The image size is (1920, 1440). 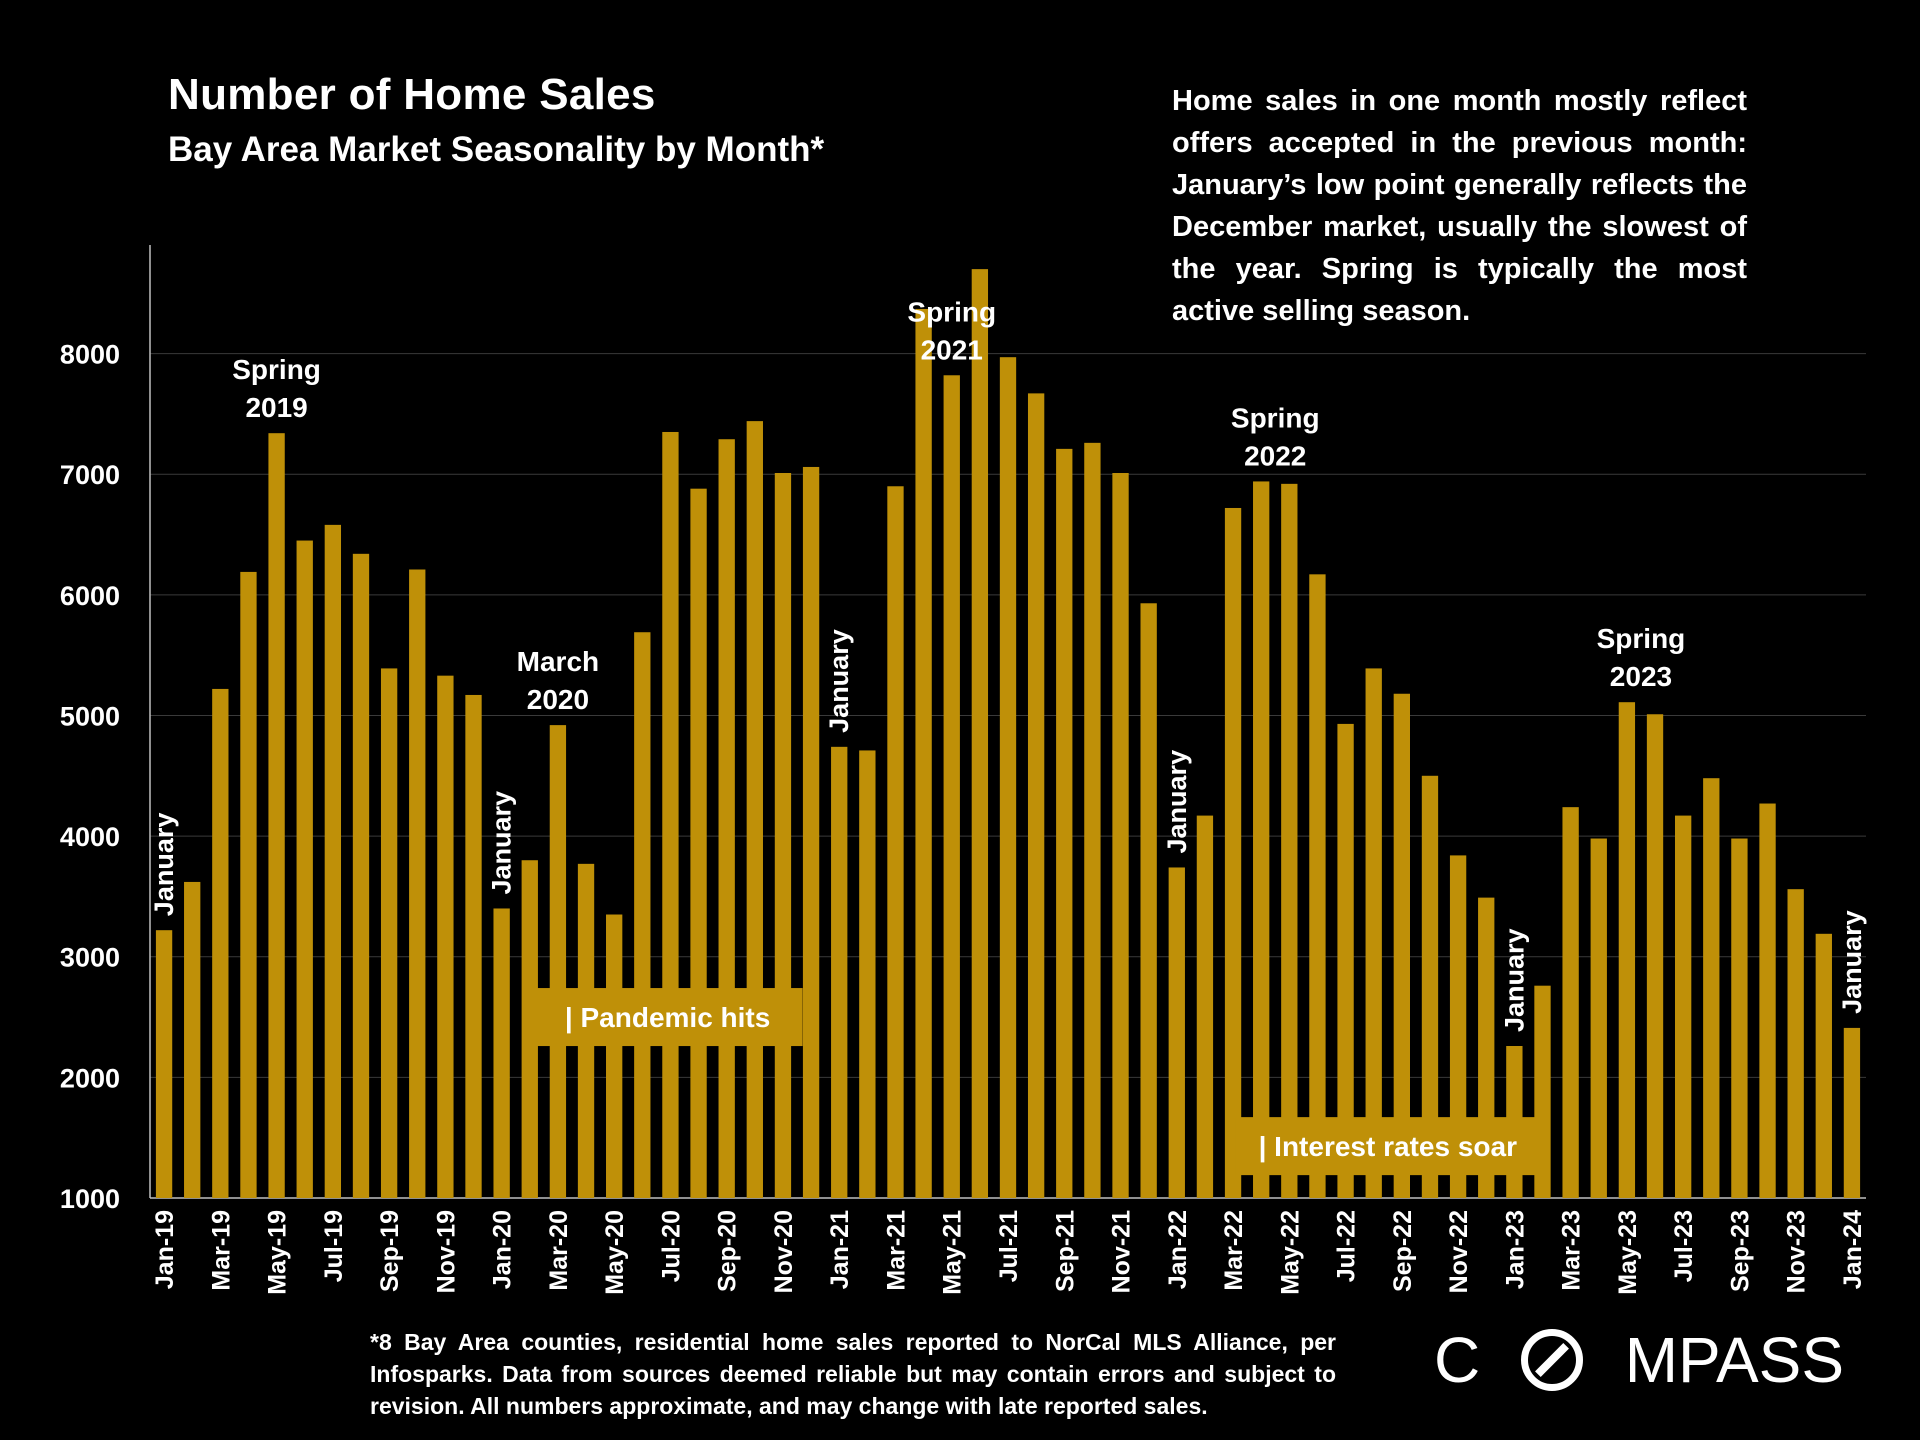 What do you see at coordinates (165, 1249) in the screenshot?
I see `x-tick-label: Jan-19` at bounding box center [165, 1249].